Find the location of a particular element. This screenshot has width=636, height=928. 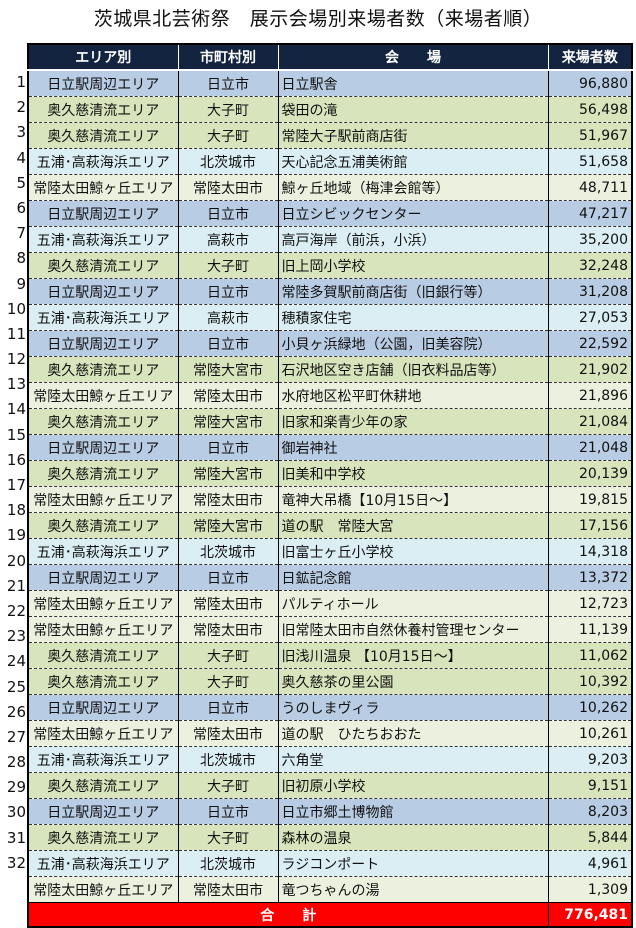

table-row: 日立駅周辺エリア 日立市 御岩神社 21,048 is located at coordinates (329, 447).